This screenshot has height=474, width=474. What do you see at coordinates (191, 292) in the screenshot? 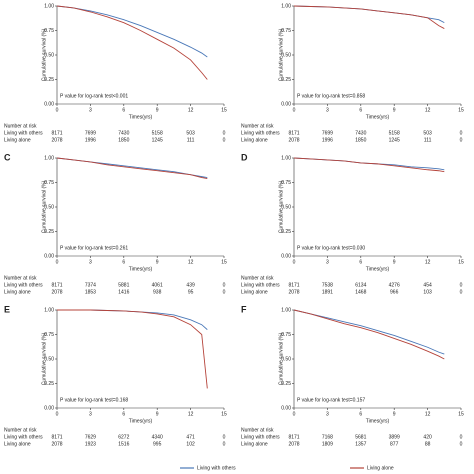
I see `risk-count: 95` at bounding box center [191, 292].